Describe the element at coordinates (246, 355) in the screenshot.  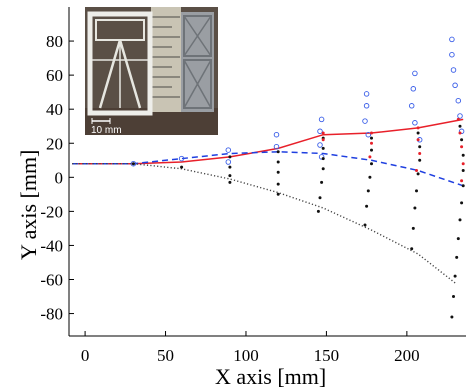
I see `x-tick-label: 100` at that location.